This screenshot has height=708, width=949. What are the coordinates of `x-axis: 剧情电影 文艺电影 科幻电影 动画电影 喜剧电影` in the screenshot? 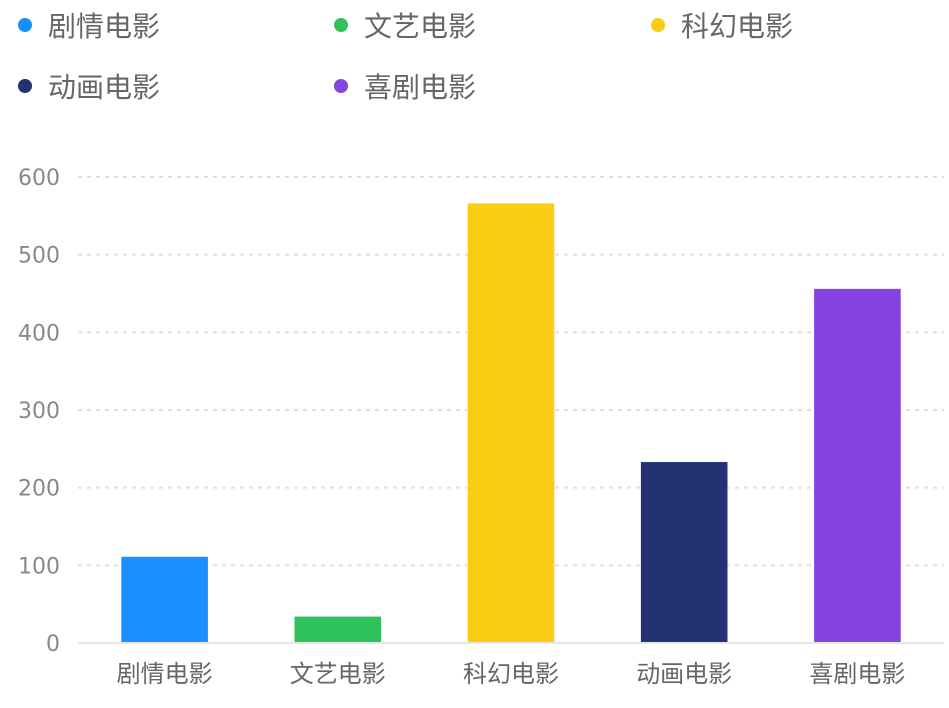 It's located at (511, 674).